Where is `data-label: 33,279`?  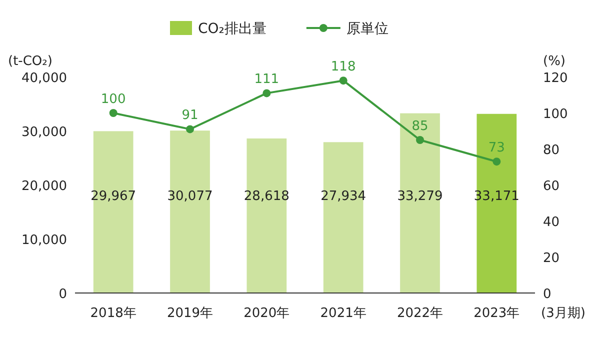 data-label: 33,279 is located at coordinates (420, 196).